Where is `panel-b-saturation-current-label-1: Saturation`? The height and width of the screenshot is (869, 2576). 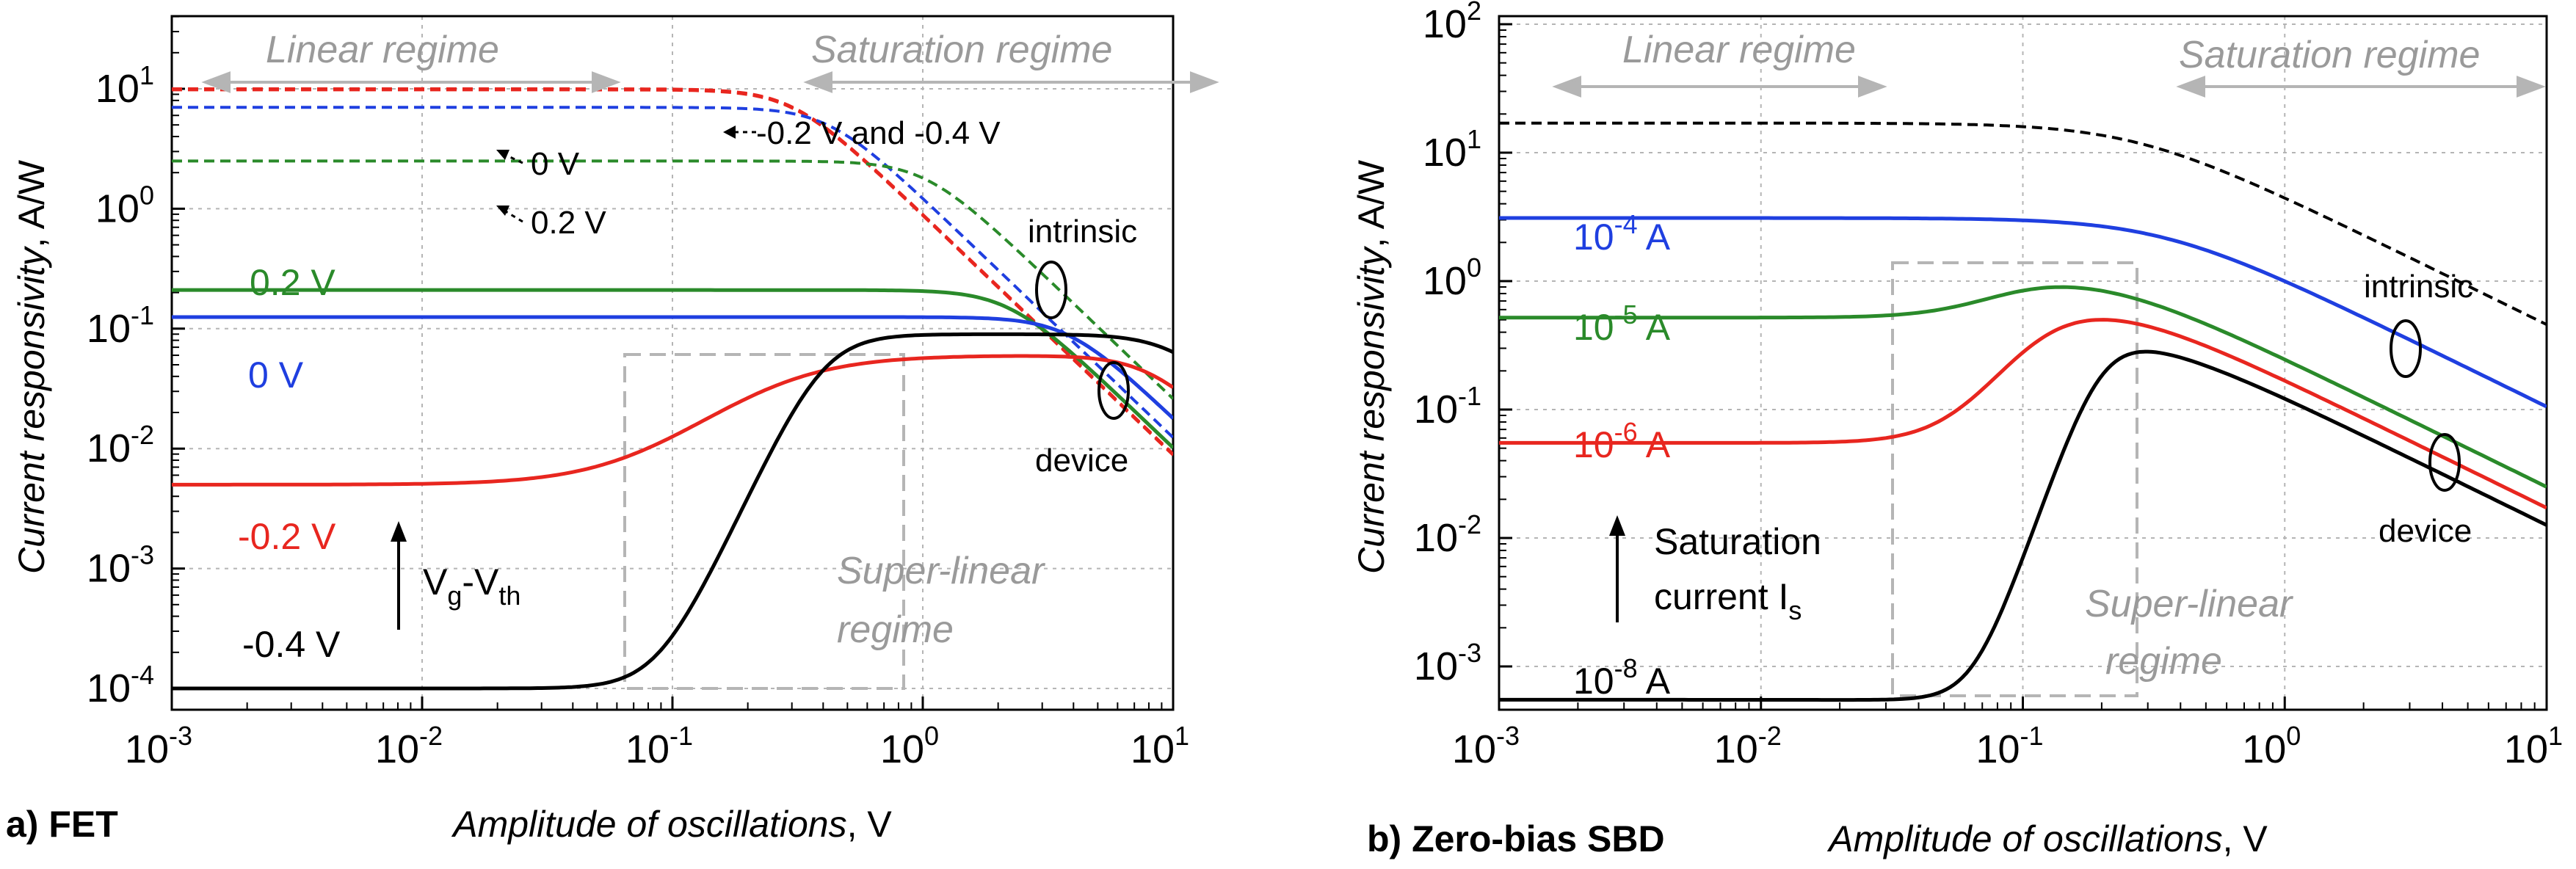
panel-b-saturation-current-label-1: Saturation is located at coordinates (1738, 541).